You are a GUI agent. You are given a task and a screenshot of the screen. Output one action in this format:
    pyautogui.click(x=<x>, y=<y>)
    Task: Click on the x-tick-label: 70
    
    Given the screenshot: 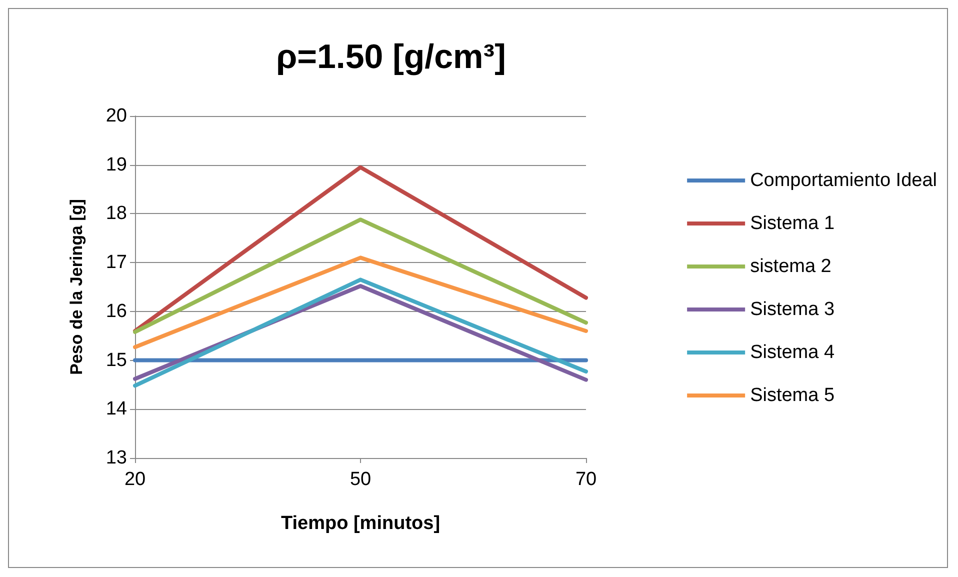 What is the action you would take?
    pyautogui.click(x=586, y=479)
    